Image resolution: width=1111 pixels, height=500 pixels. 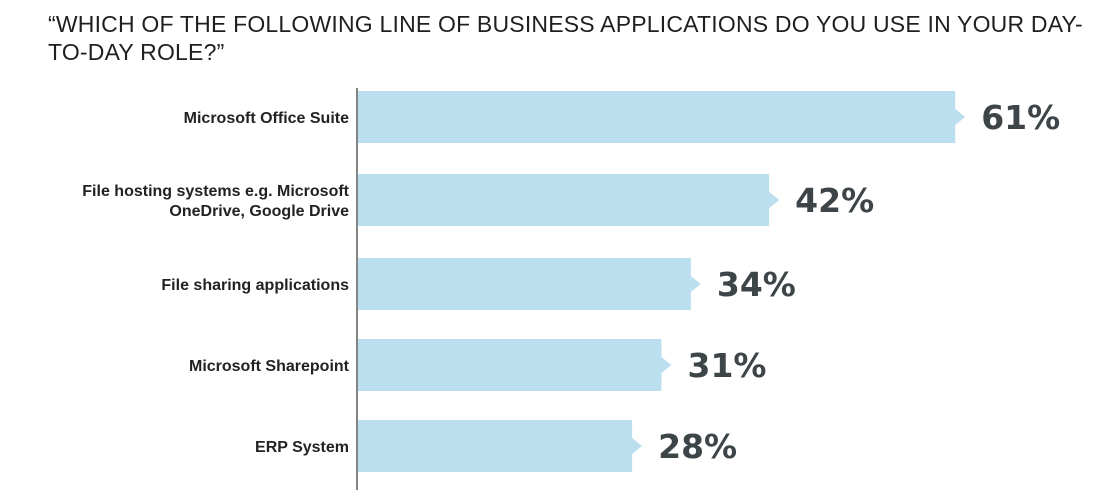 What do you see at coordinates (302, 447) in the screenshot?
I see `category-label: ERP System` at bounding box center [302, 447].